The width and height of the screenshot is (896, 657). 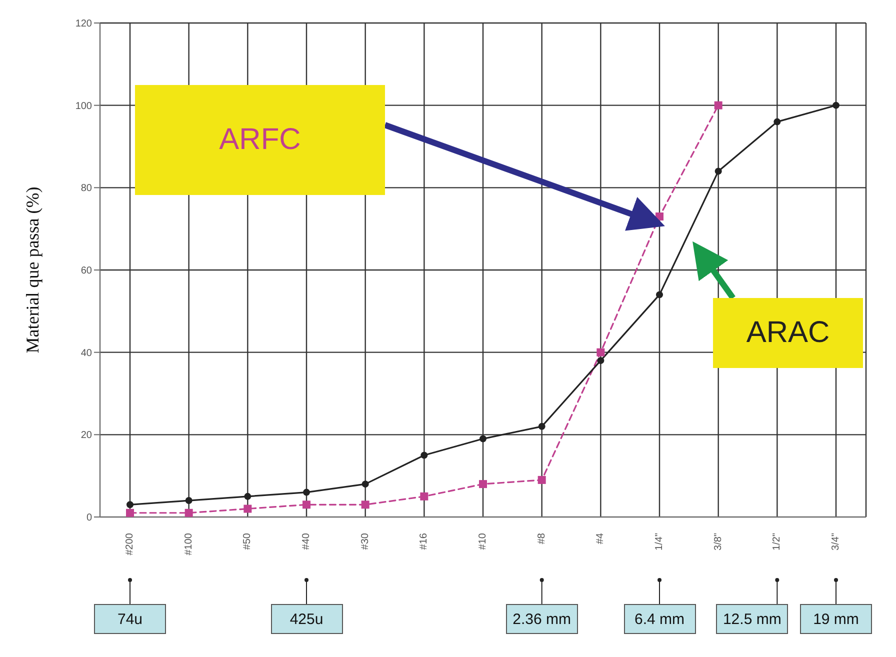 What do you see at coordinates (86, 271) in the screenshot?
I see `y-tick-label: 60` at bounding box center [86, 271].